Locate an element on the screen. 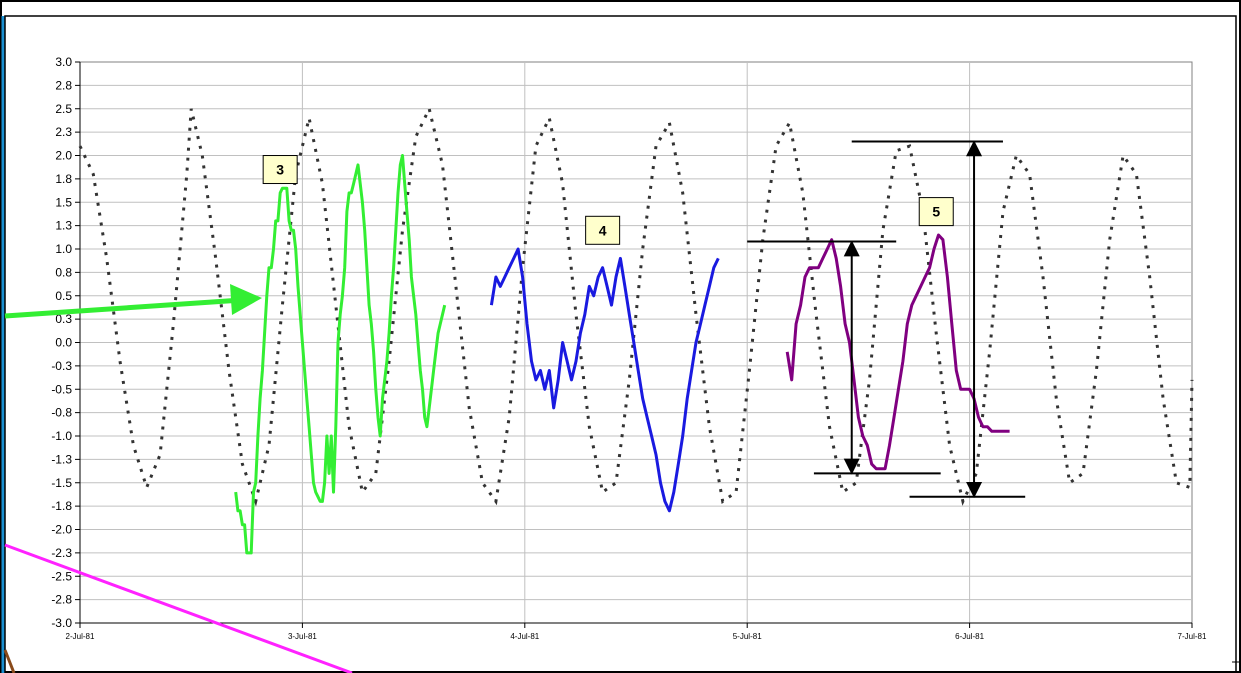  callout-label: 4 is located at coordinates (603, 230).